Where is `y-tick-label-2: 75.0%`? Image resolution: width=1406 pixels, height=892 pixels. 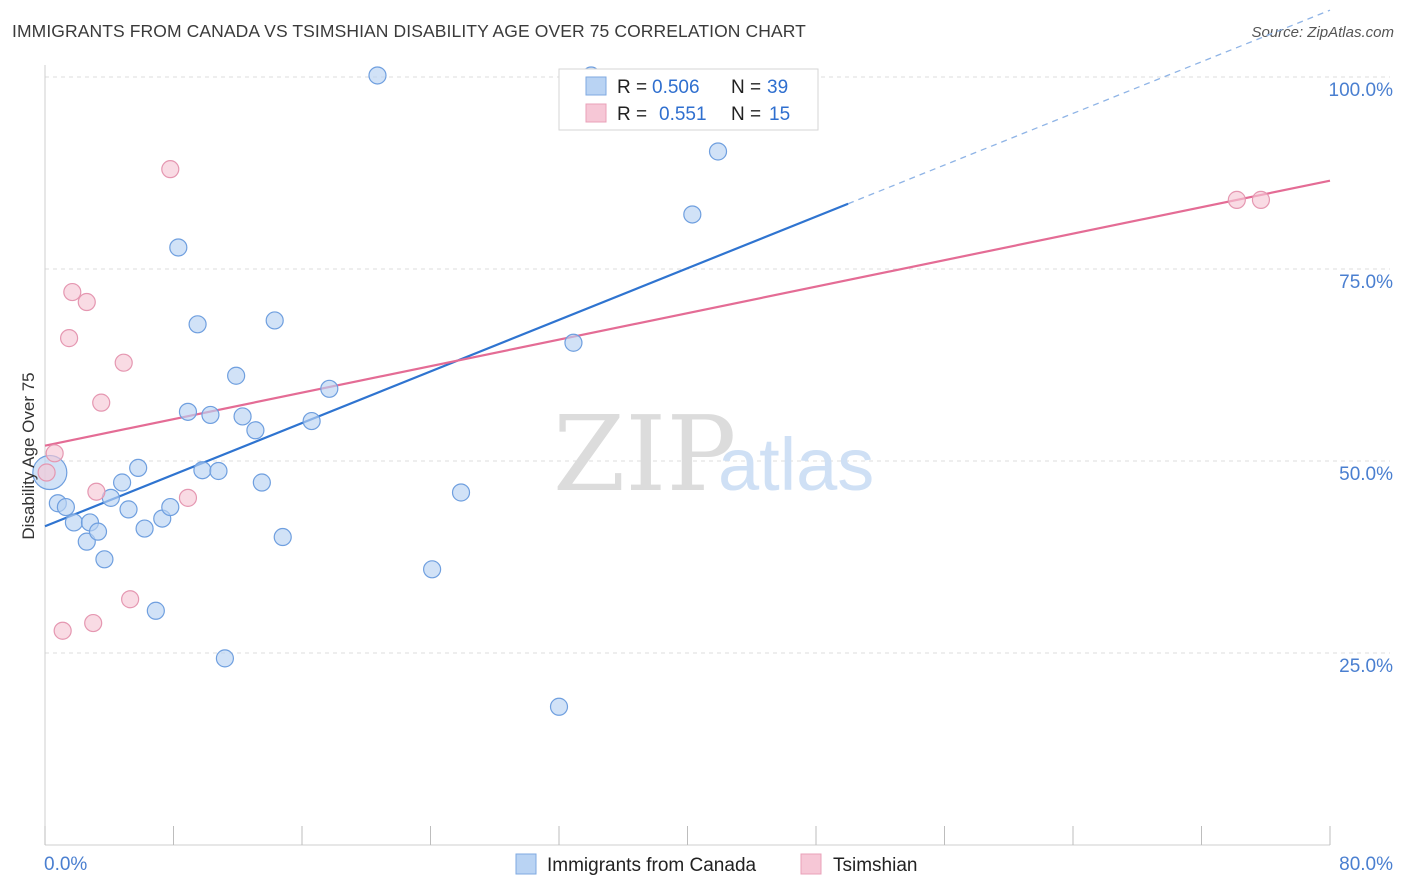
y-tick-label-2: 75.0% is located at coordinates (1366, 282).